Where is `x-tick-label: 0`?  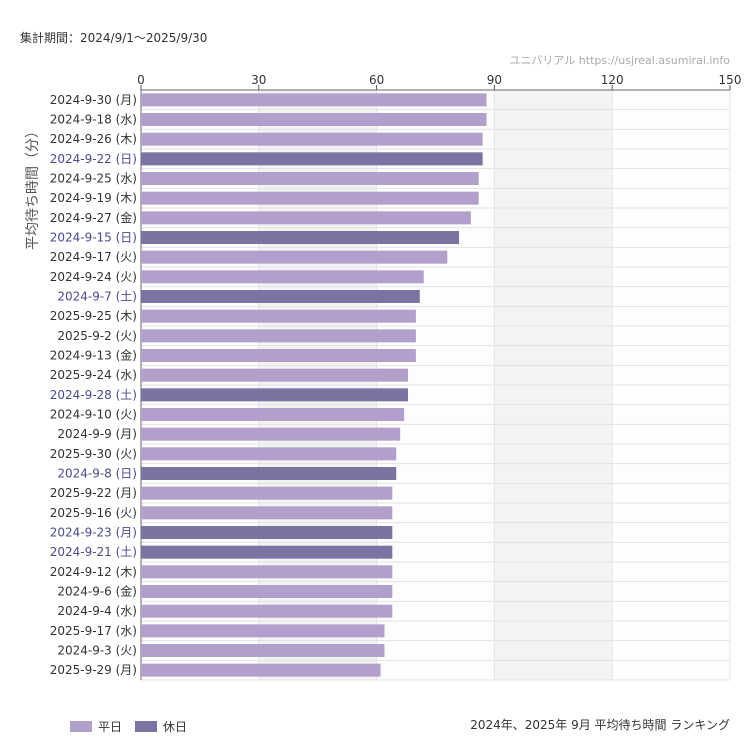 x-tick-label: 0 is located at coordinates (141, 80).